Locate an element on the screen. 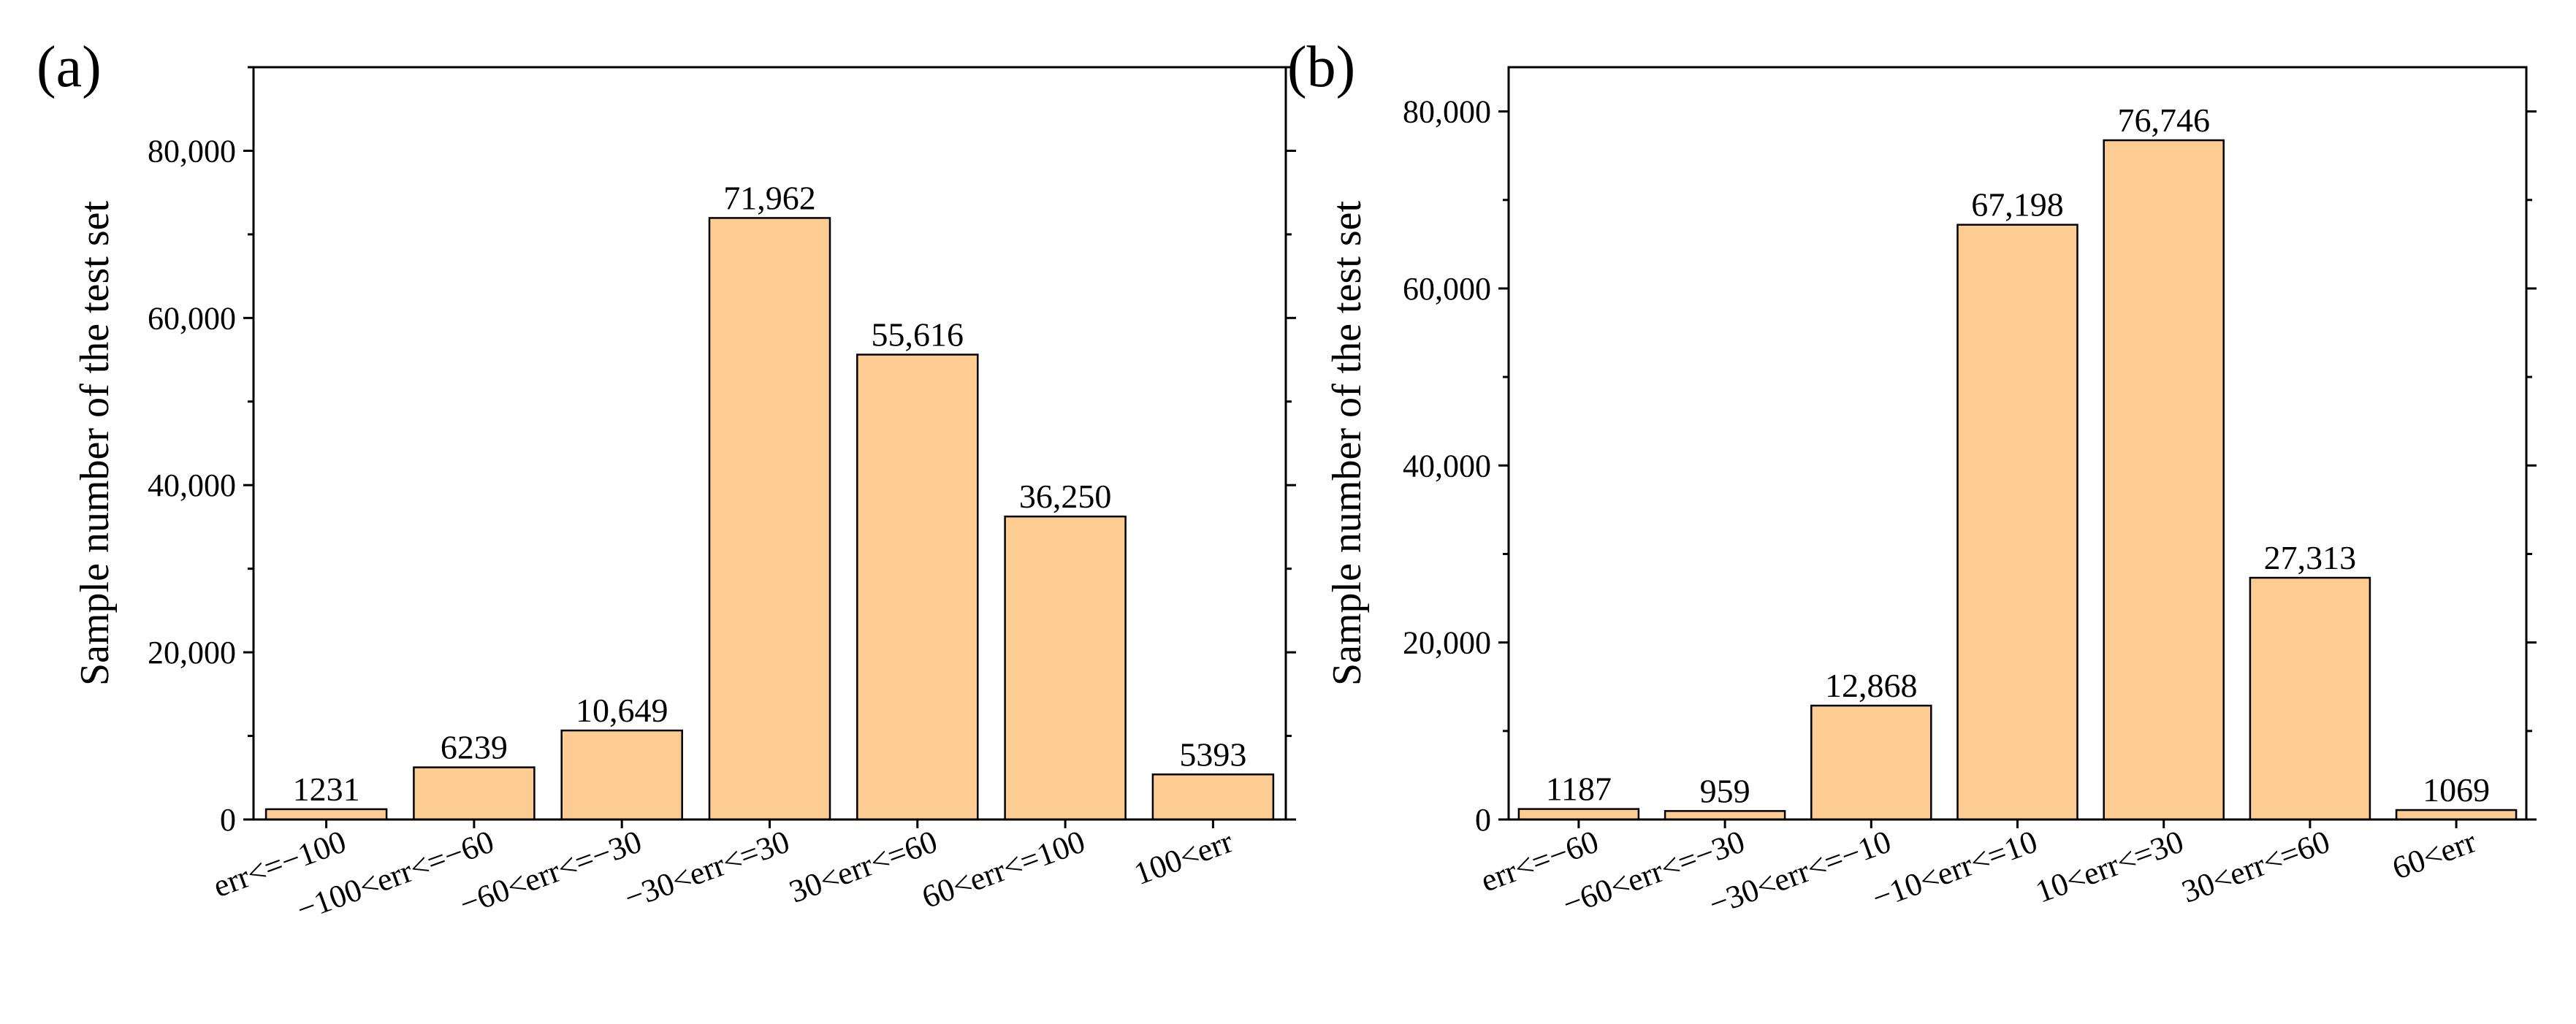  category-label: 60<err is located at coordinates (2435, 854).